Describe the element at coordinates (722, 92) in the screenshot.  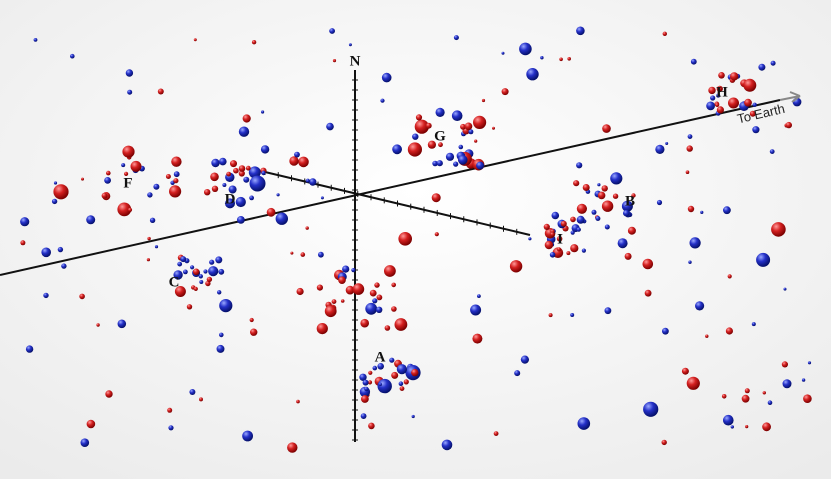
I see `group-label: H` at that location.